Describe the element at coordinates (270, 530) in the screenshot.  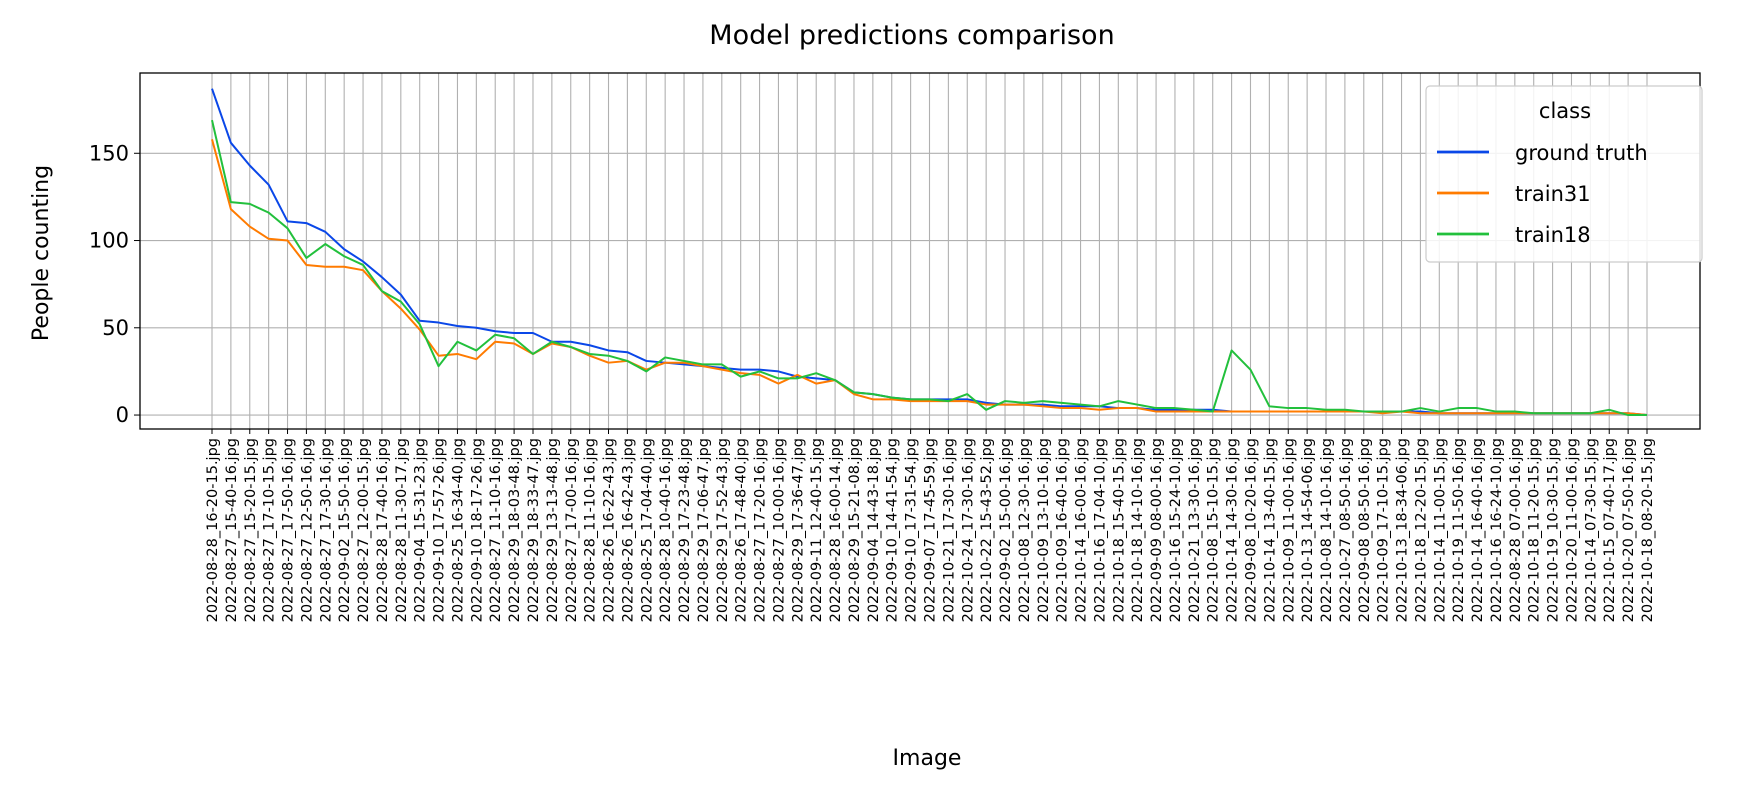
I see `x-tick-label: 2022-08-27_17-10-15.jpg` at that location.